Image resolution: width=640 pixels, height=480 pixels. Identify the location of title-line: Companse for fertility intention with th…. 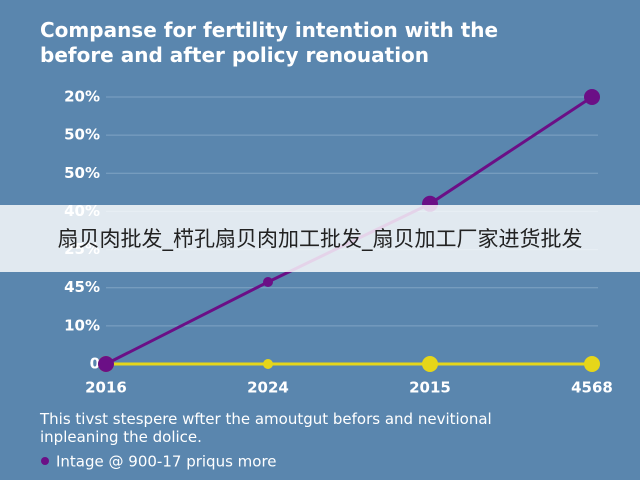
(269, 30).